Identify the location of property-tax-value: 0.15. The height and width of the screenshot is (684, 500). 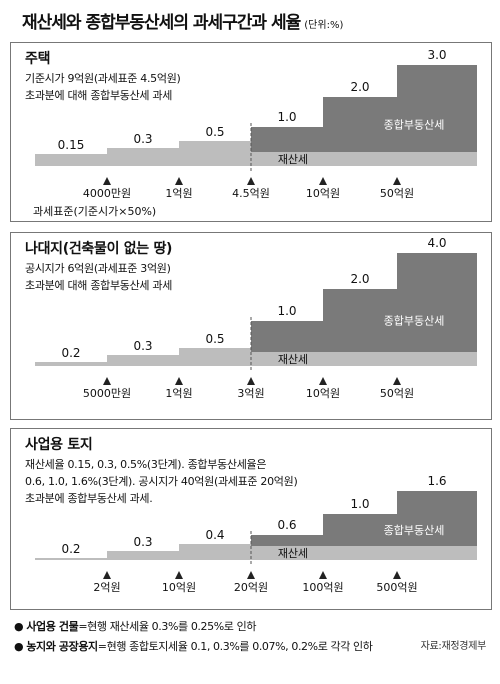
(71, 145).